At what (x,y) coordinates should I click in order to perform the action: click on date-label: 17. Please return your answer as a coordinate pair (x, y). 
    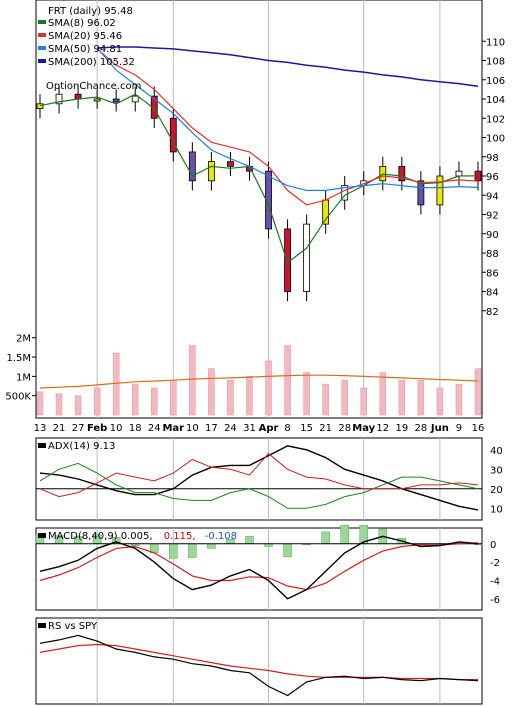
    Looking at the image, I should click on (211, 428).